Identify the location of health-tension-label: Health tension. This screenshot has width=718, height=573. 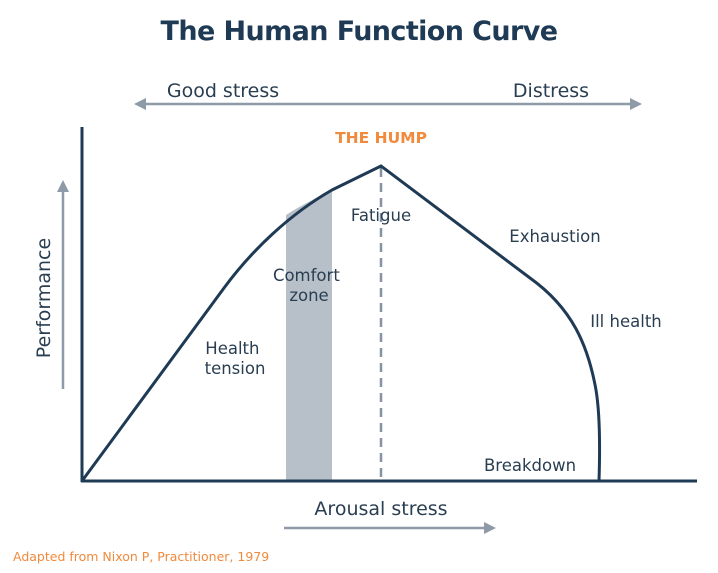
(235, 358).